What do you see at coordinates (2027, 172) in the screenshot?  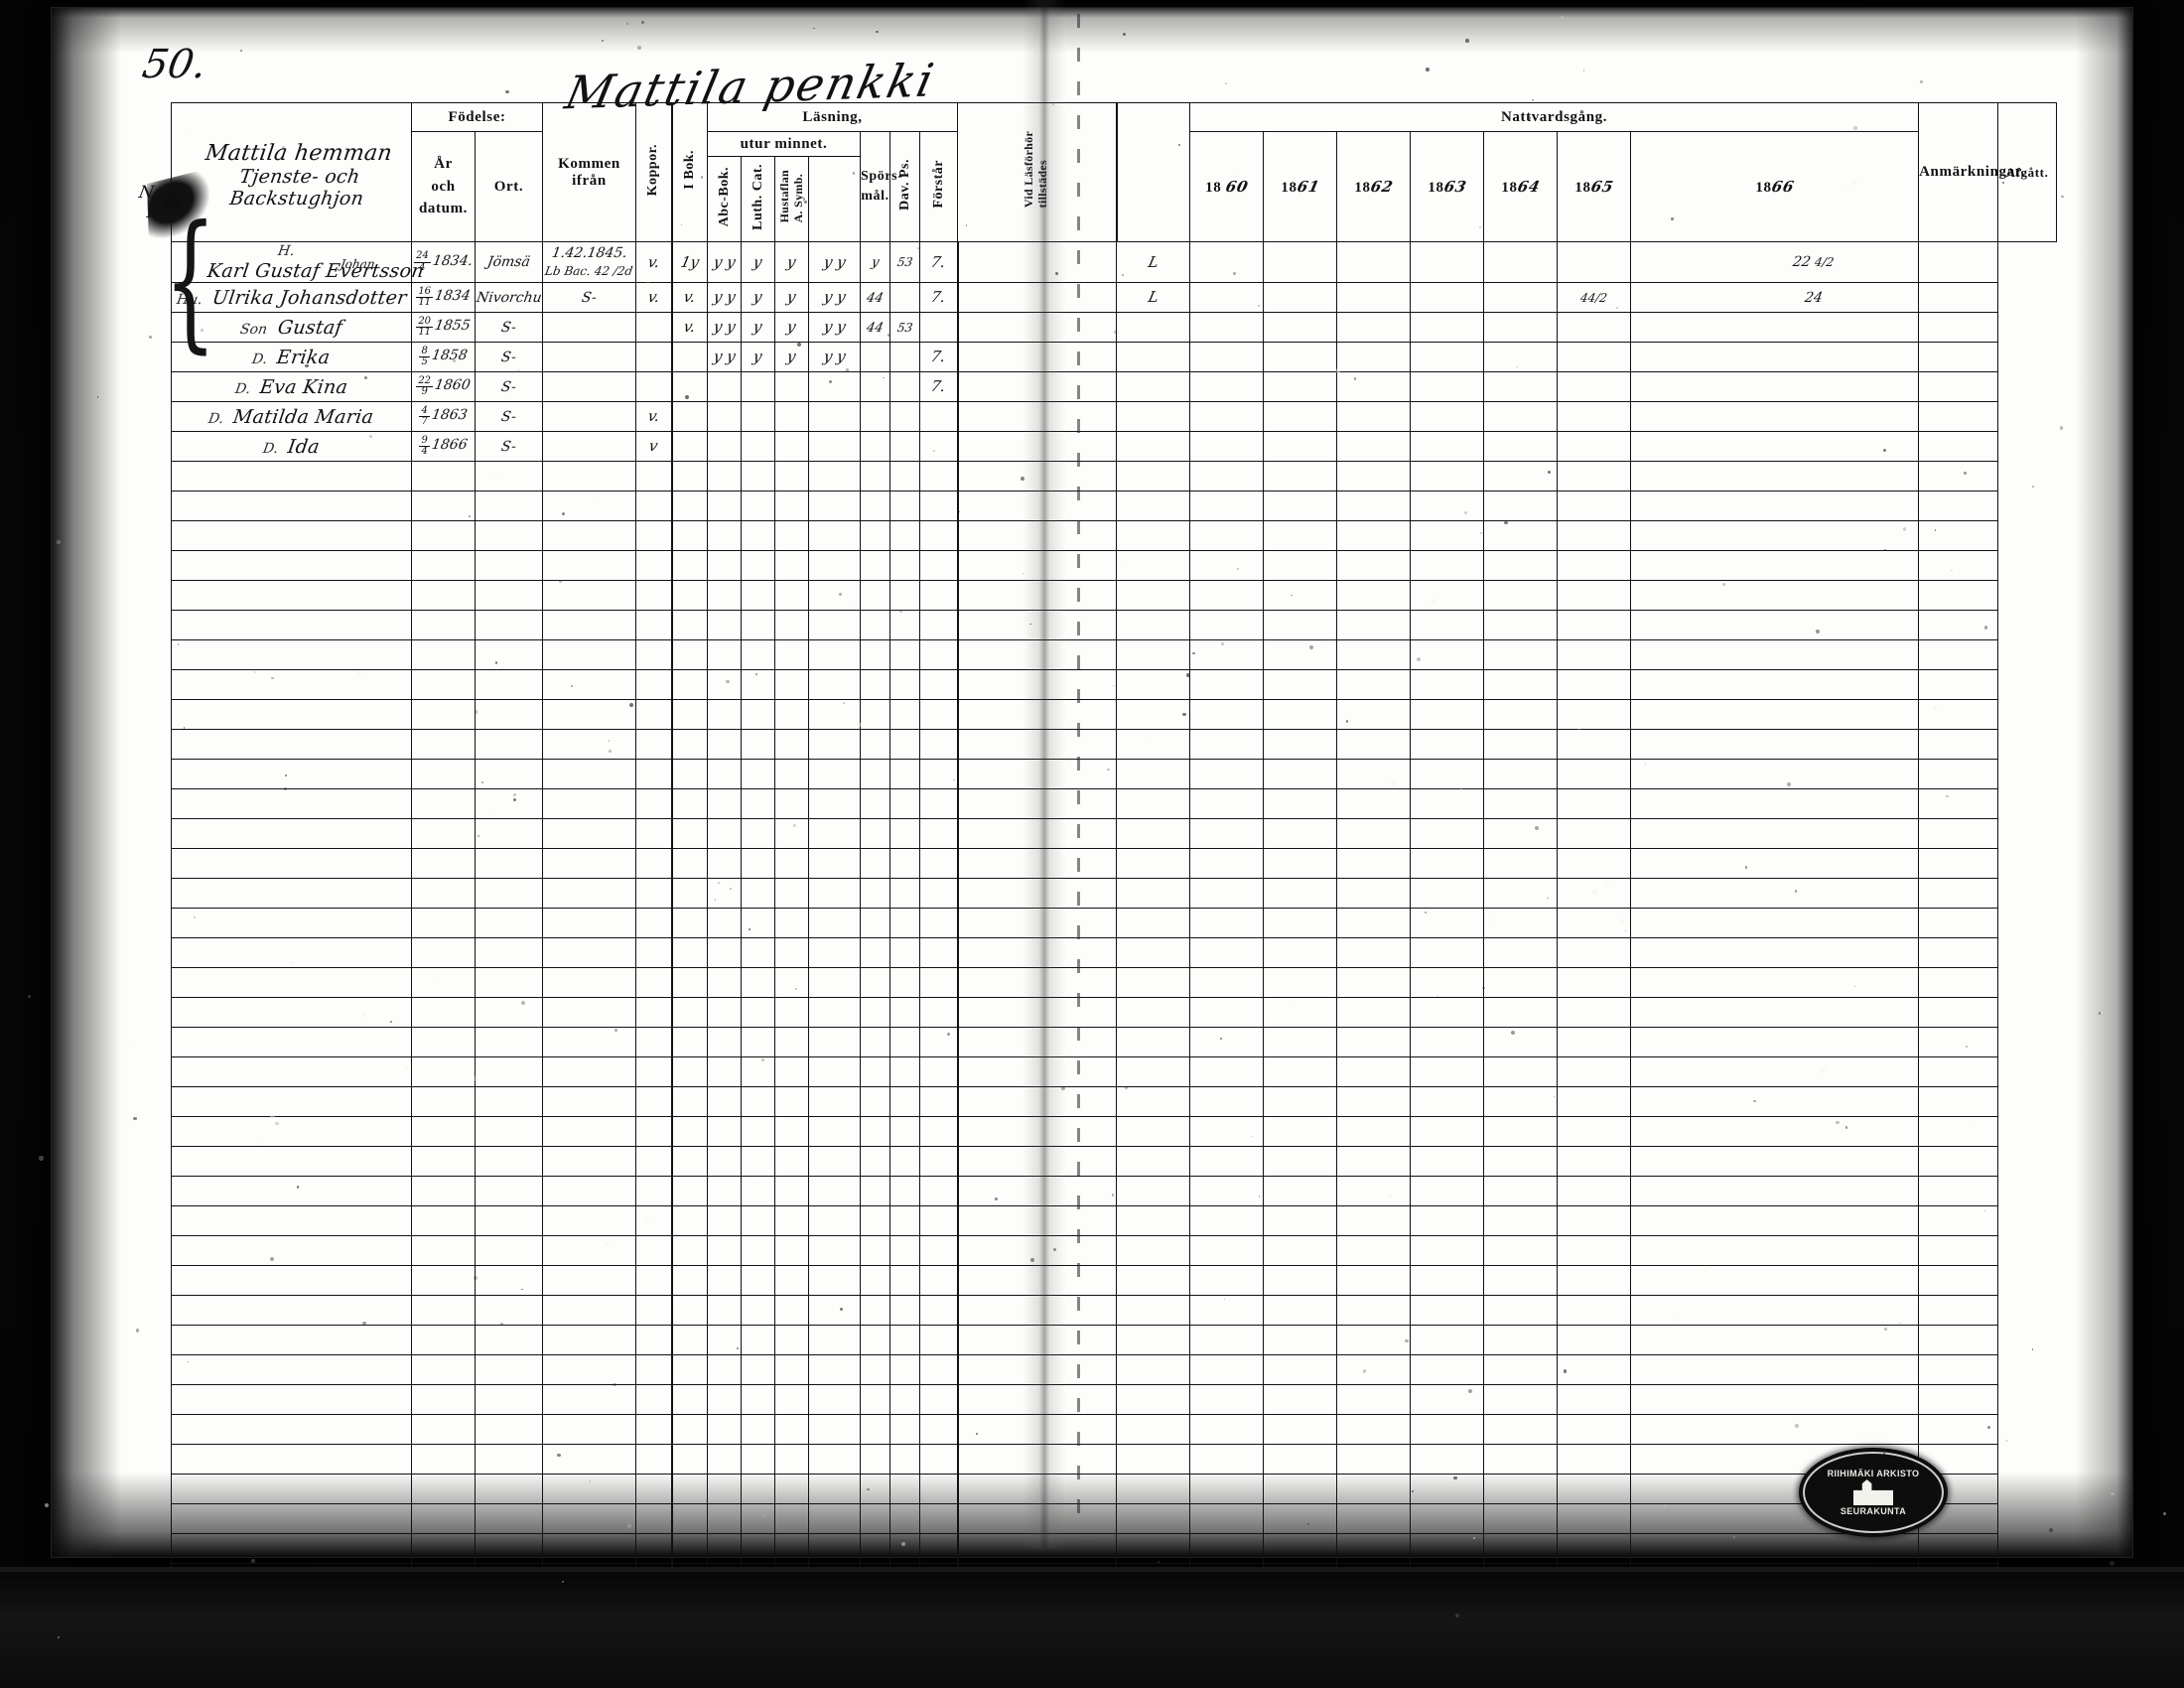 I see `afgatt-header: Afgått.` at bounding box center [2027, 172].